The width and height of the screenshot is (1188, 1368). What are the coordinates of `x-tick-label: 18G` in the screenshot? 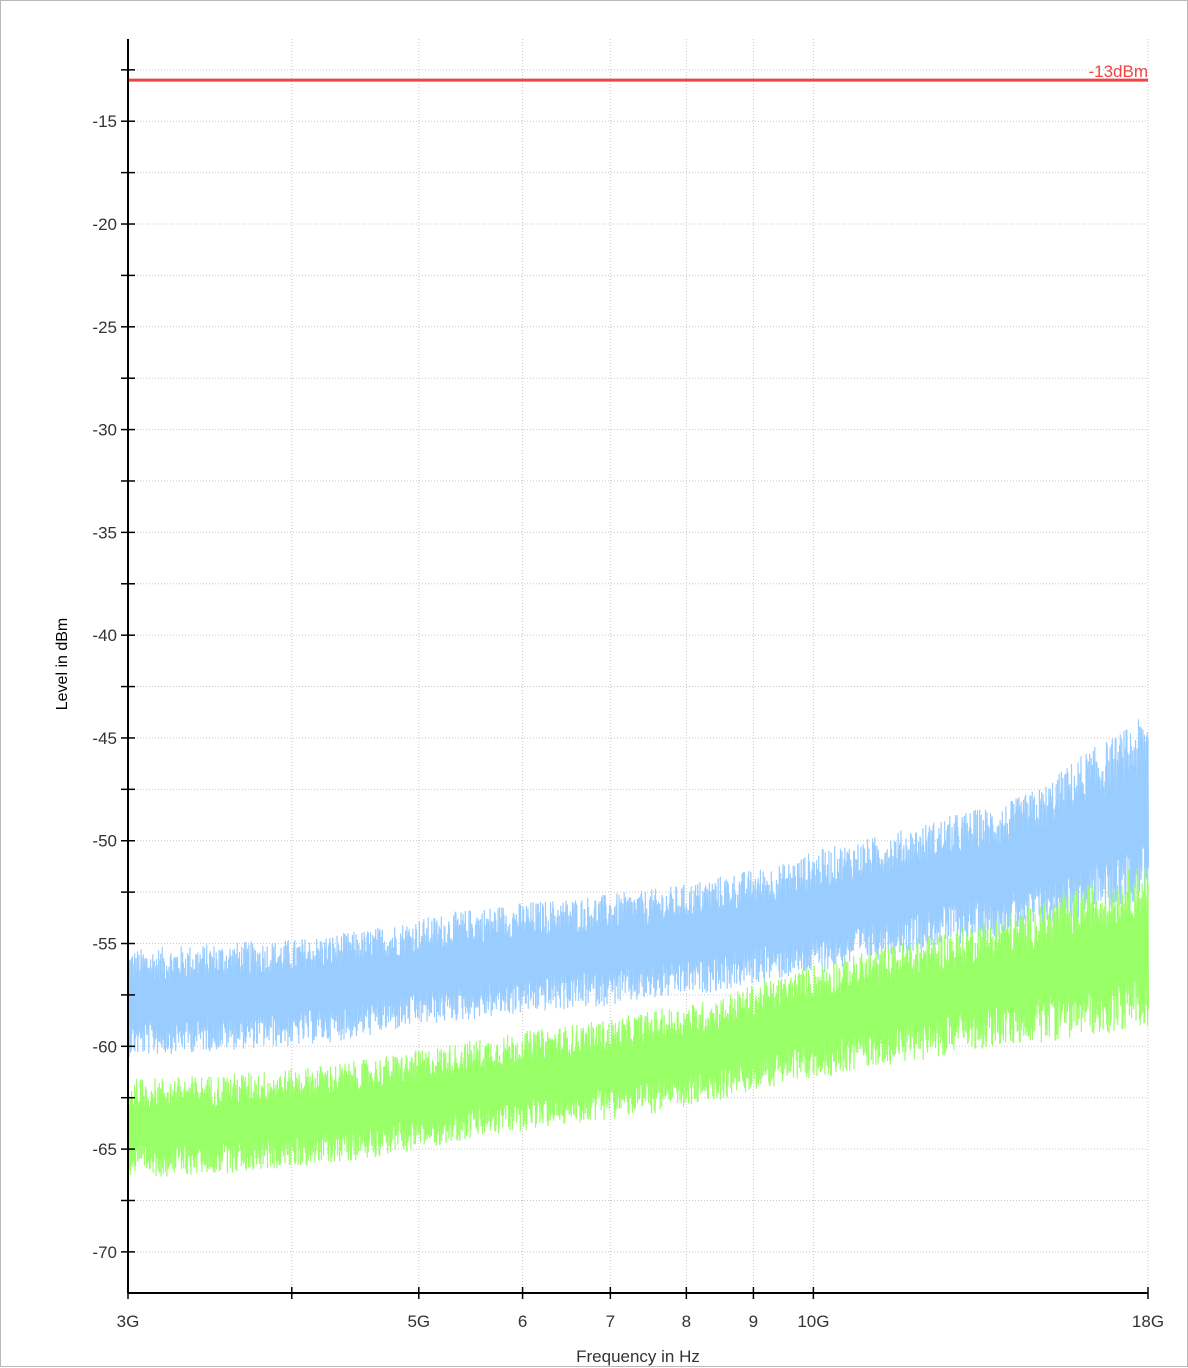 It's located at (1148, 1321).